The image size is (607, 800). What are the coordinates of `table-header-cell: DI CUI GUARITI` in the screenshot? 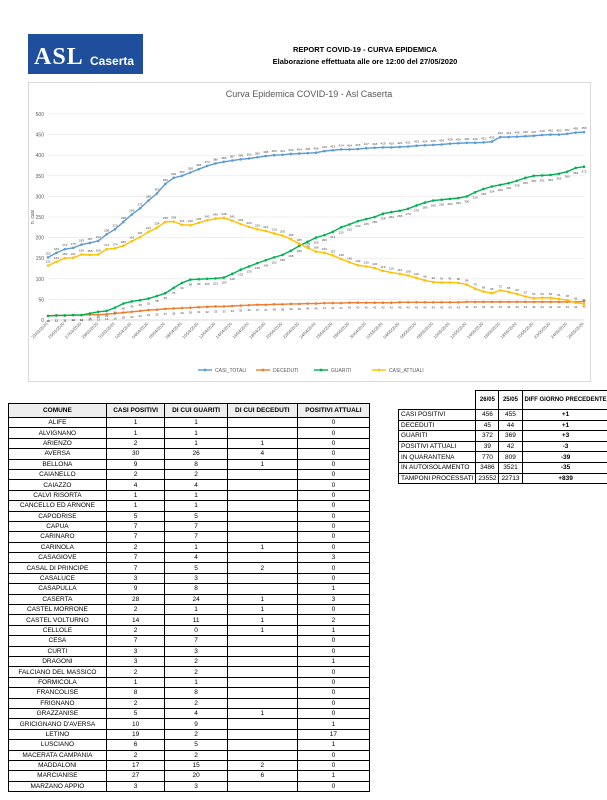 It's located at (196, 410).